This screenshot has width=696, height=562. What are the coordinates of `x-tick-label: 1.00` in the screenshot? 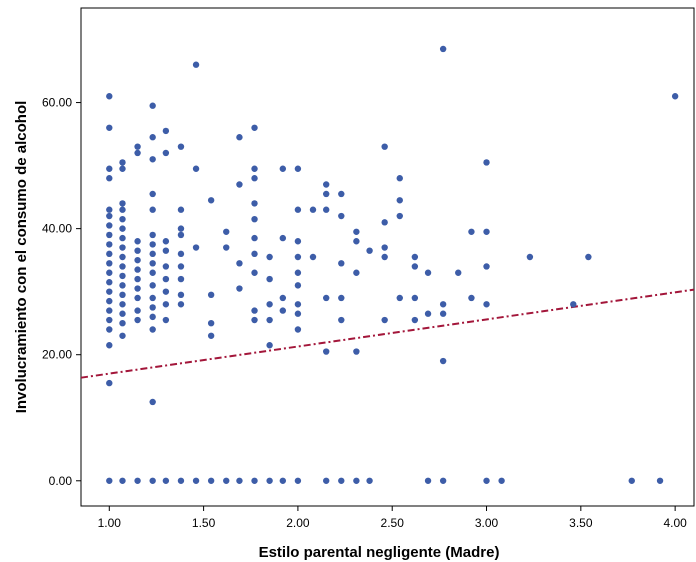 It's located at (110, 523).